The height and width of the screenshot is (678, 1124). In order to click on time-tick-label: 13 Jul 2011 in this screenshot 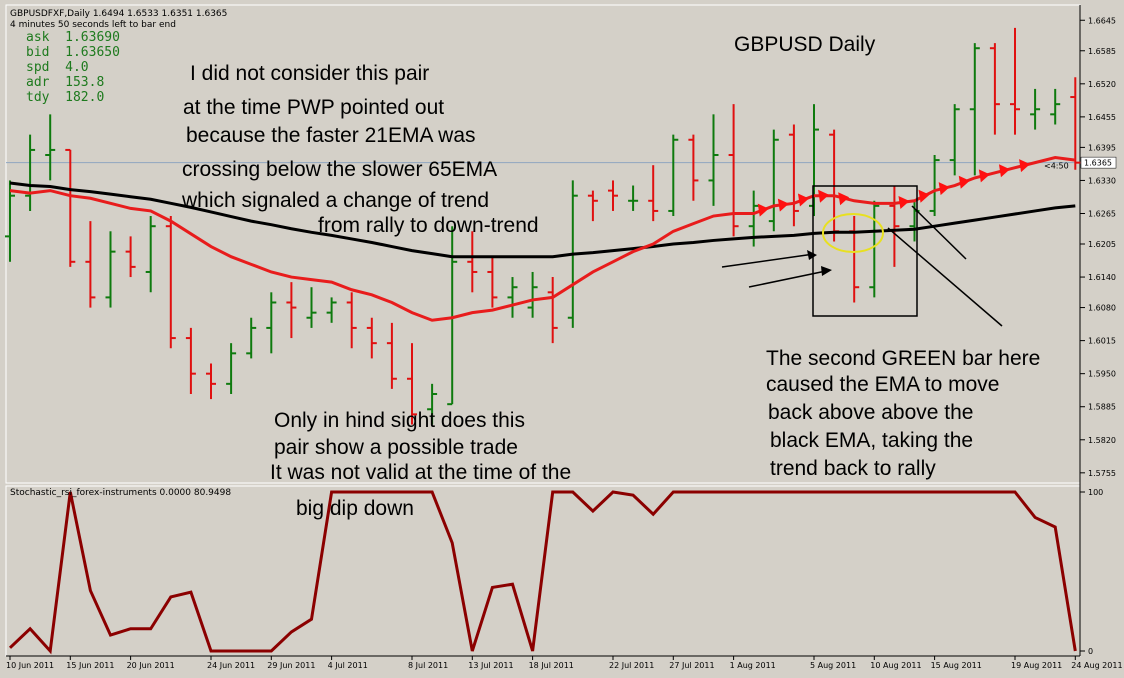, I will do `click(490, 665)`.